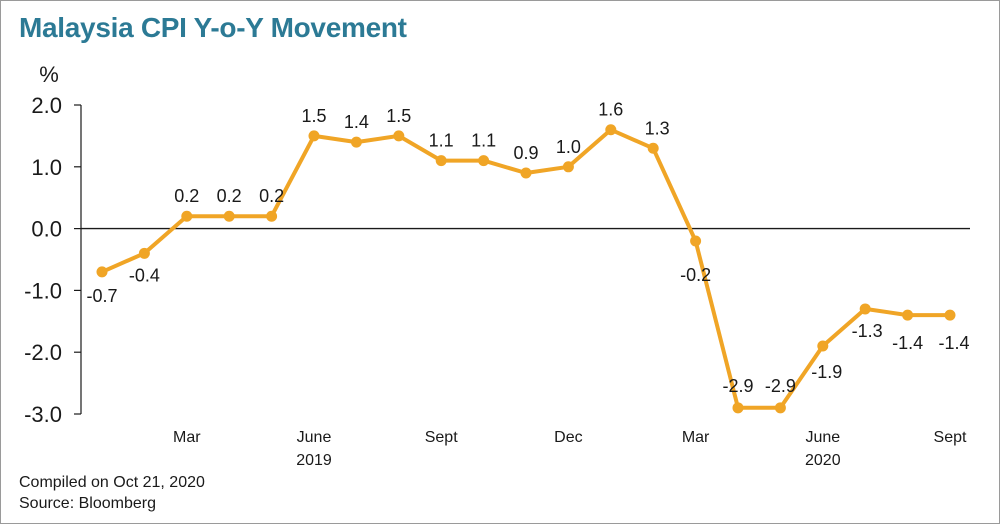  What do you see at coordinates (101, 296) in the screenshot?
I see `data-label: -0.7` at bounding box center [101, 296].